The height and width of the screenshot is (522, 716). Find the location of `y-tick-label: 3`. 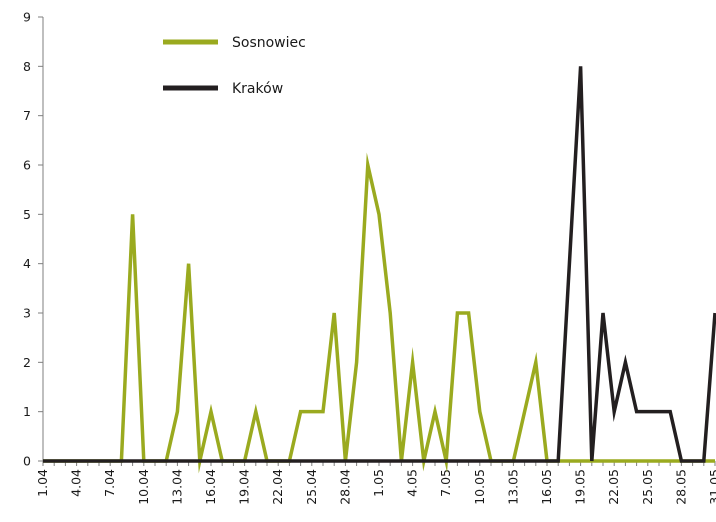

y-tick-label: 3 is located at coordinates (27, 313).